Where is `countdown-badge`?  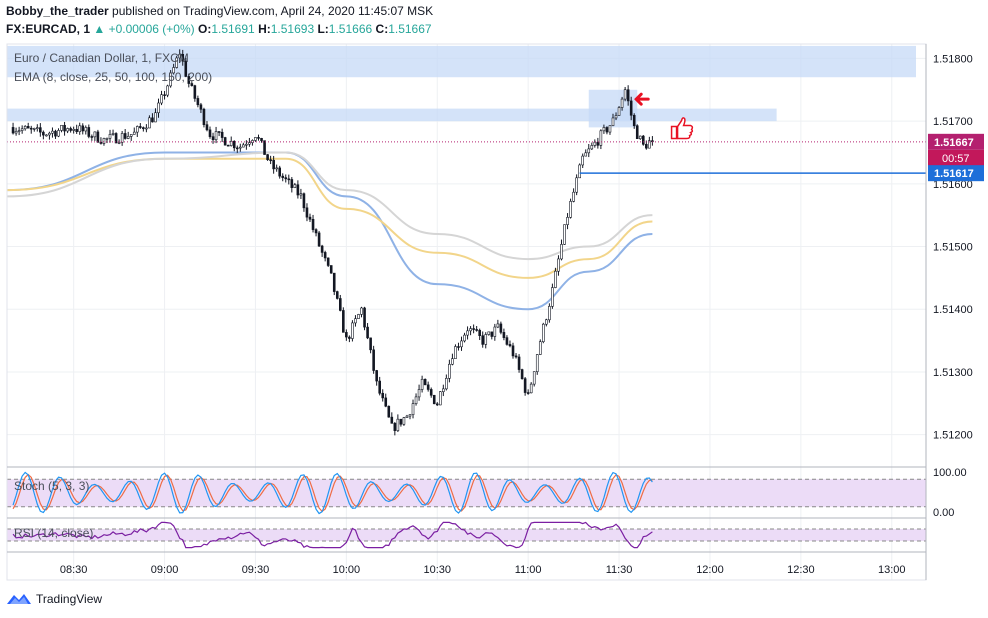
countdown-badge is located at coordinates (956, 157).